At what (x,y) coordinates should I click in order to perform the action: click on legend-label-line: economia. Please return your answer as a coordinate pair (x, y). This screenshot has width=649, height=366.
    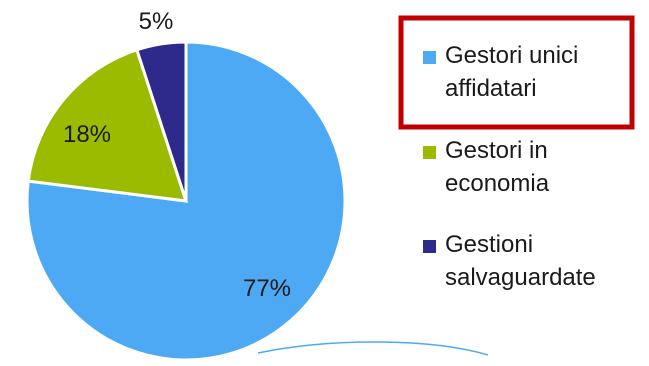
    Looking at the image, I should click on (497, 183).